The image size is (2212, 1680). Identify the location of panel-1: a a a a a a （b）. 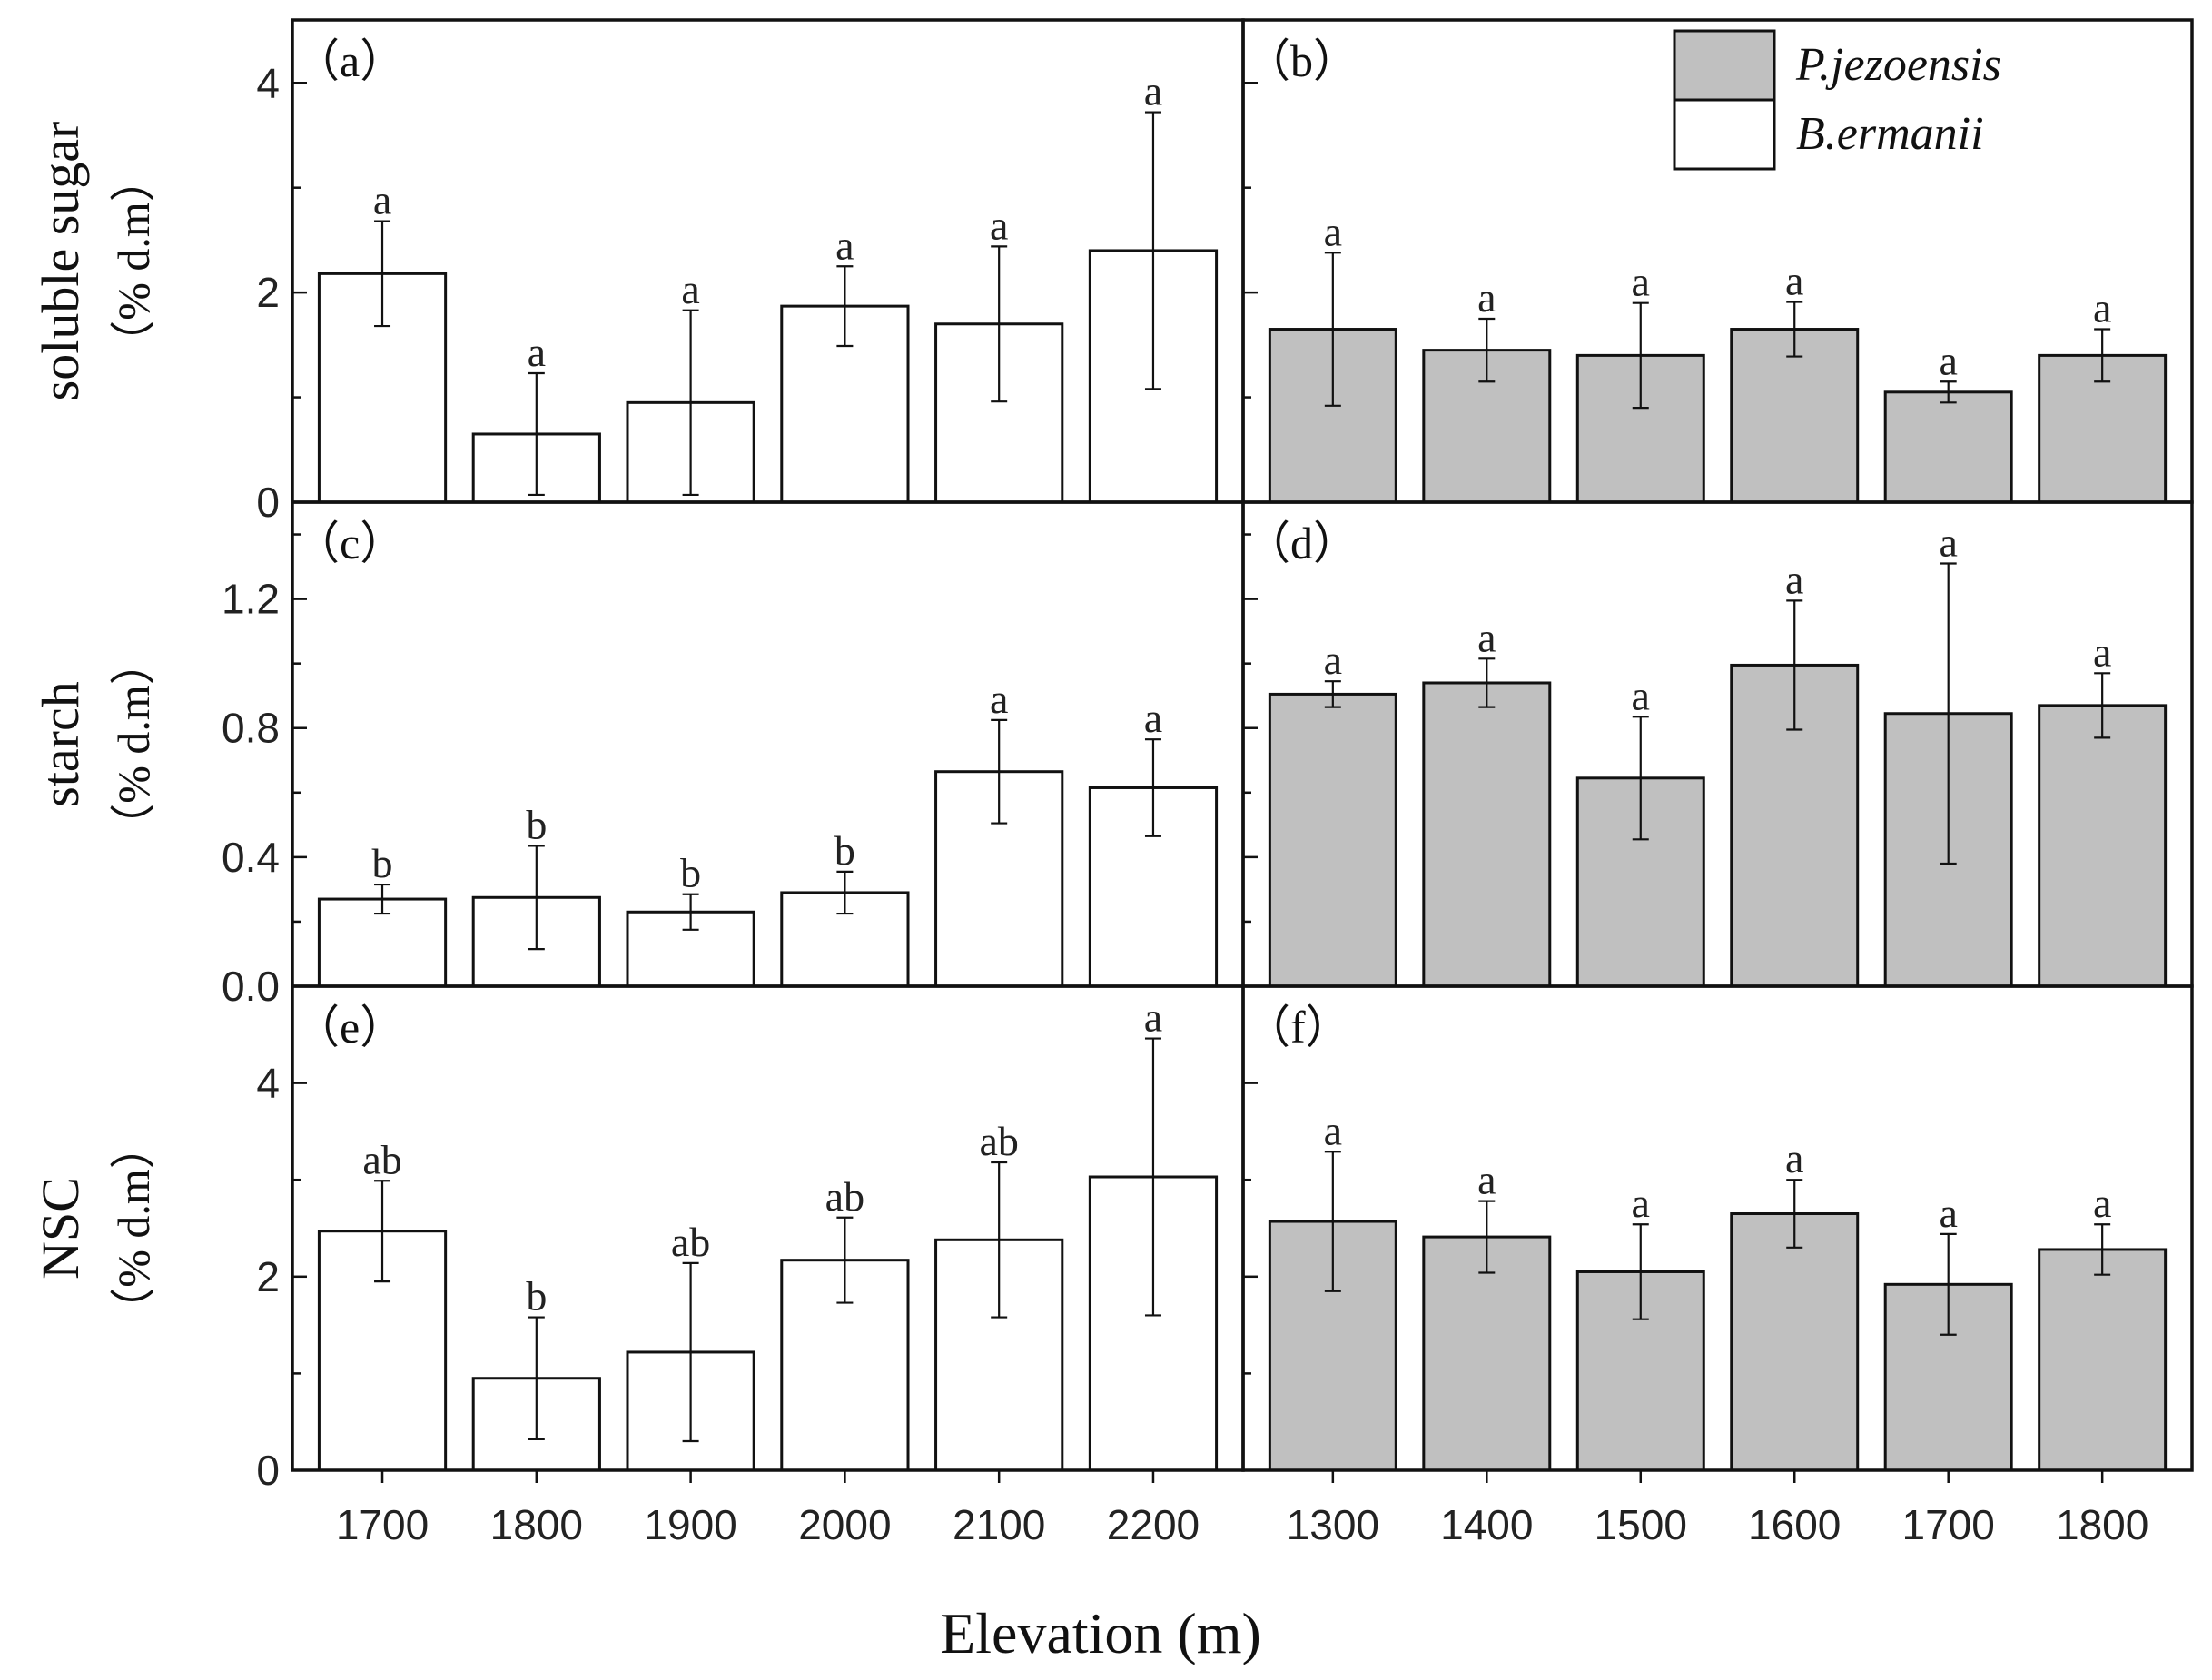
(1718, 261).